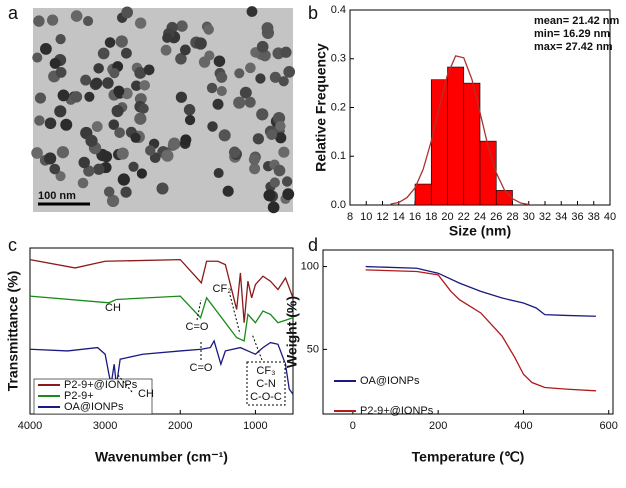 This screenshot has height=488, width=626. Describe the element at coordinates (255, 426) in the screenshot. I see `x-tick-label: 1000` at that location.